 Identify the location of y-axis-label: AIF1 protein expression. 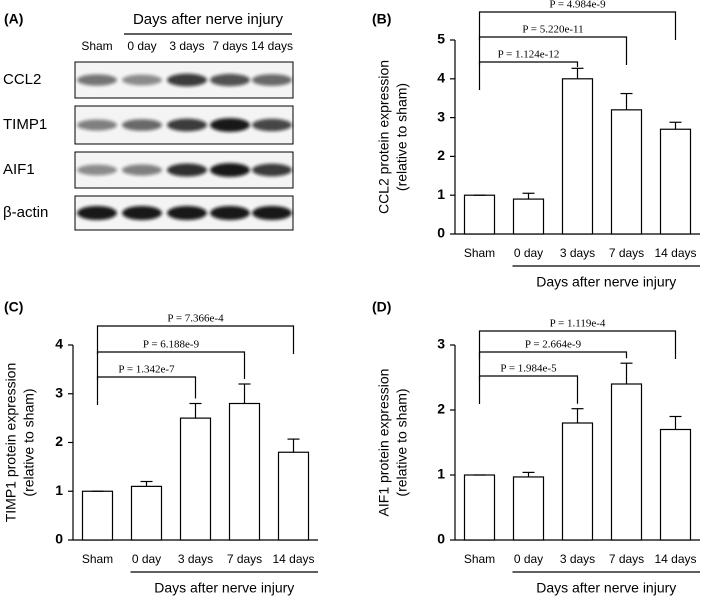
(384, 443).